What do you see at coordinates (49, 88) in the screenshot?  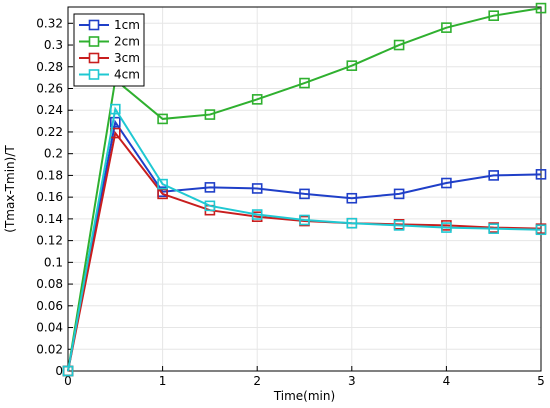 I see `y-tick-label: 0.26` at bounding box center [49, 88].